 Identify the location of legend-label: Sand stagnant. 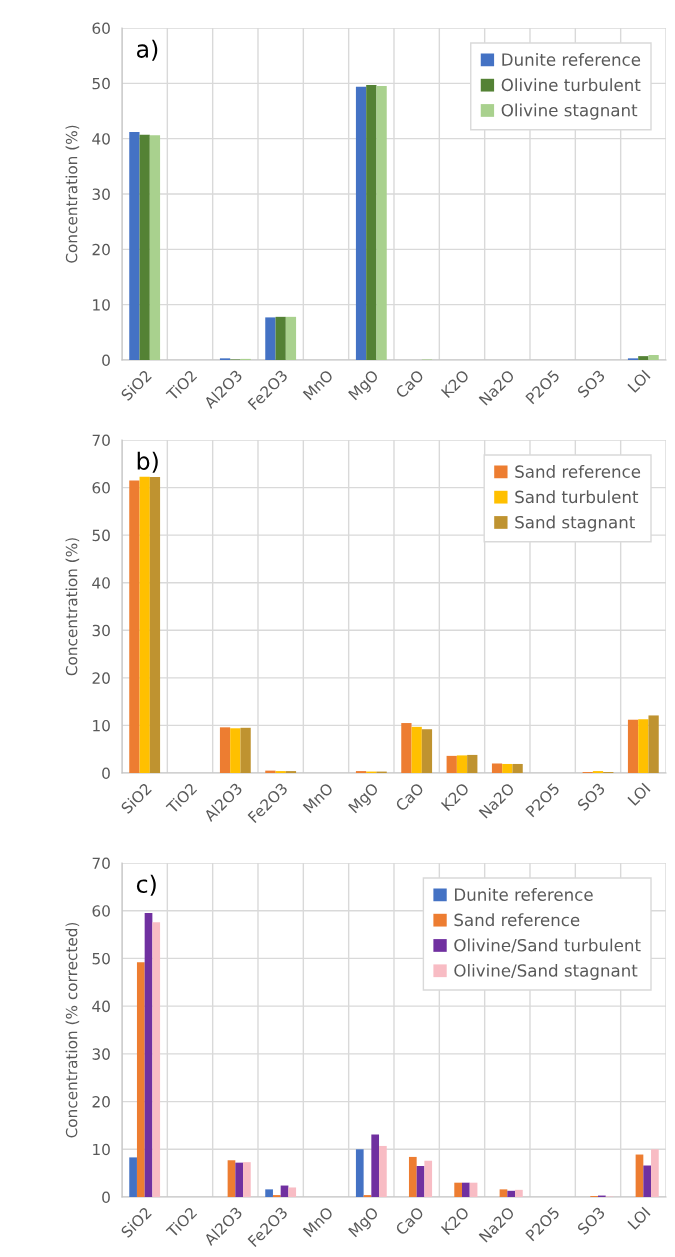
(575, 523).